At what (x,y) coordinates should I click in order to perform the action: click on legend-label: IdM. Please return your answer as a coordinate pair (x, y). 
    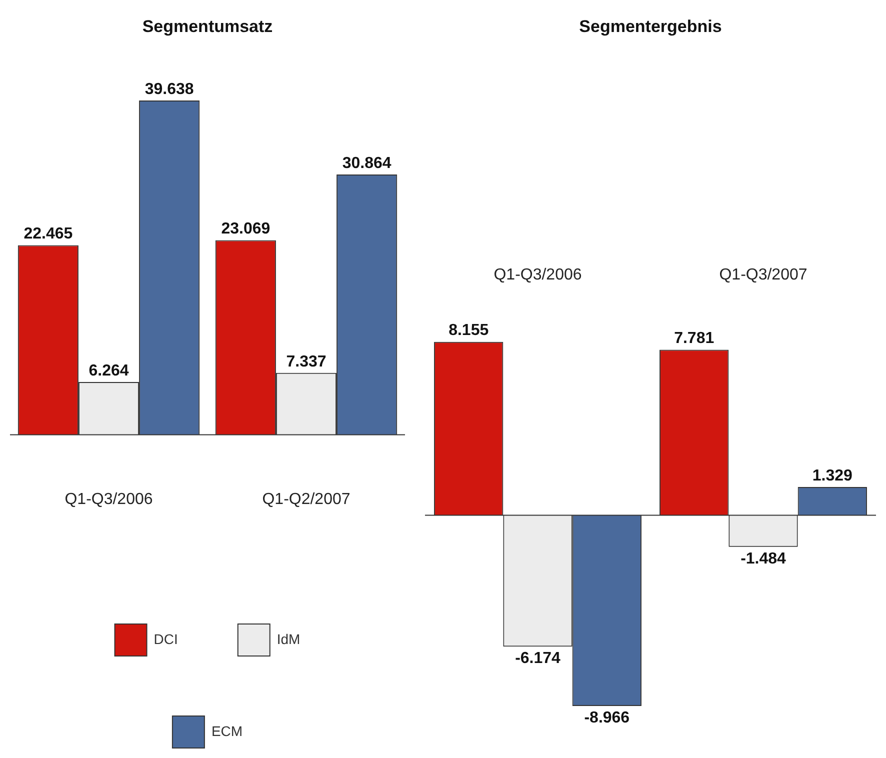
    Looking at the image, I should click on (288, 638).